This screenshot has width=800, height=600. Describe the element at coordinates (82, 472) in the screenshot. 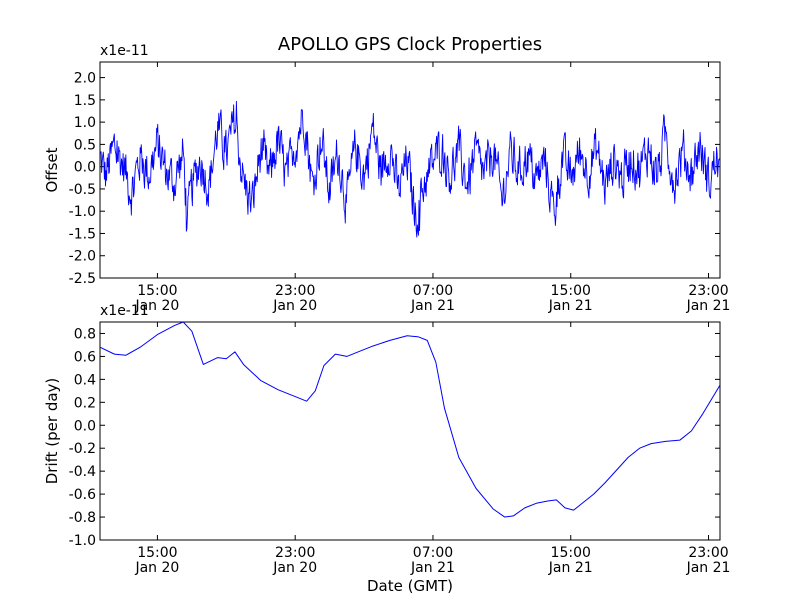

I see `y-tick-label: -0.4` at that location.